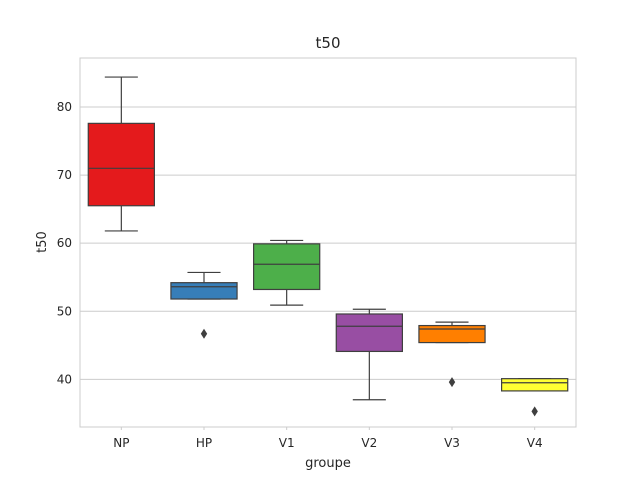  Describe the element at coordinates (121, 164) in the screenshot. I see `box-body-NP` at that location.